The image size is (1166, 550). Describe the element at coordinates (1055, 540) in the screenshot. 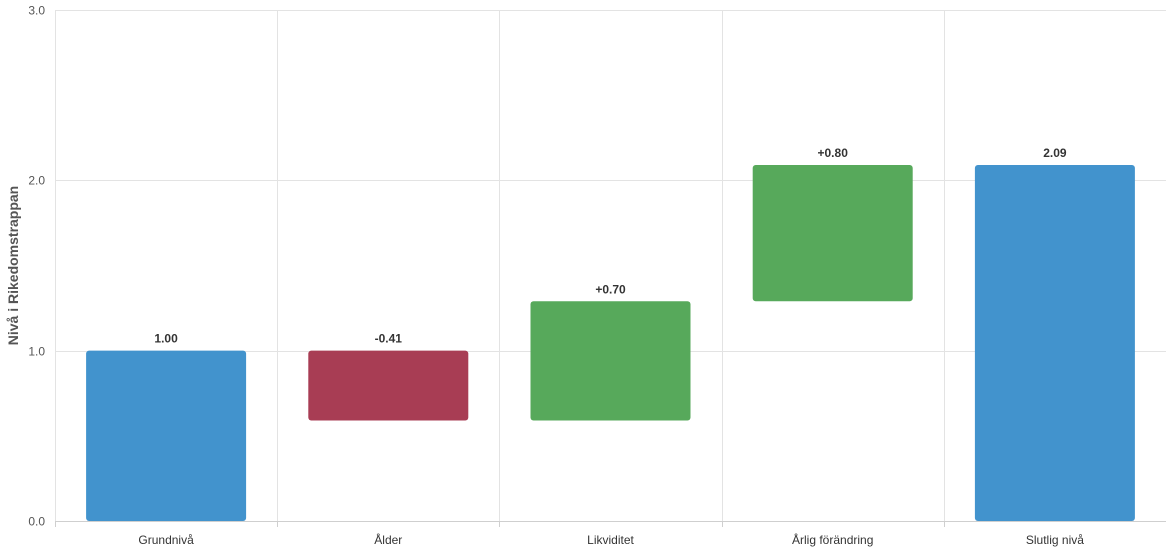

I see `x-tick-label: Slutlig nivå` at that location.